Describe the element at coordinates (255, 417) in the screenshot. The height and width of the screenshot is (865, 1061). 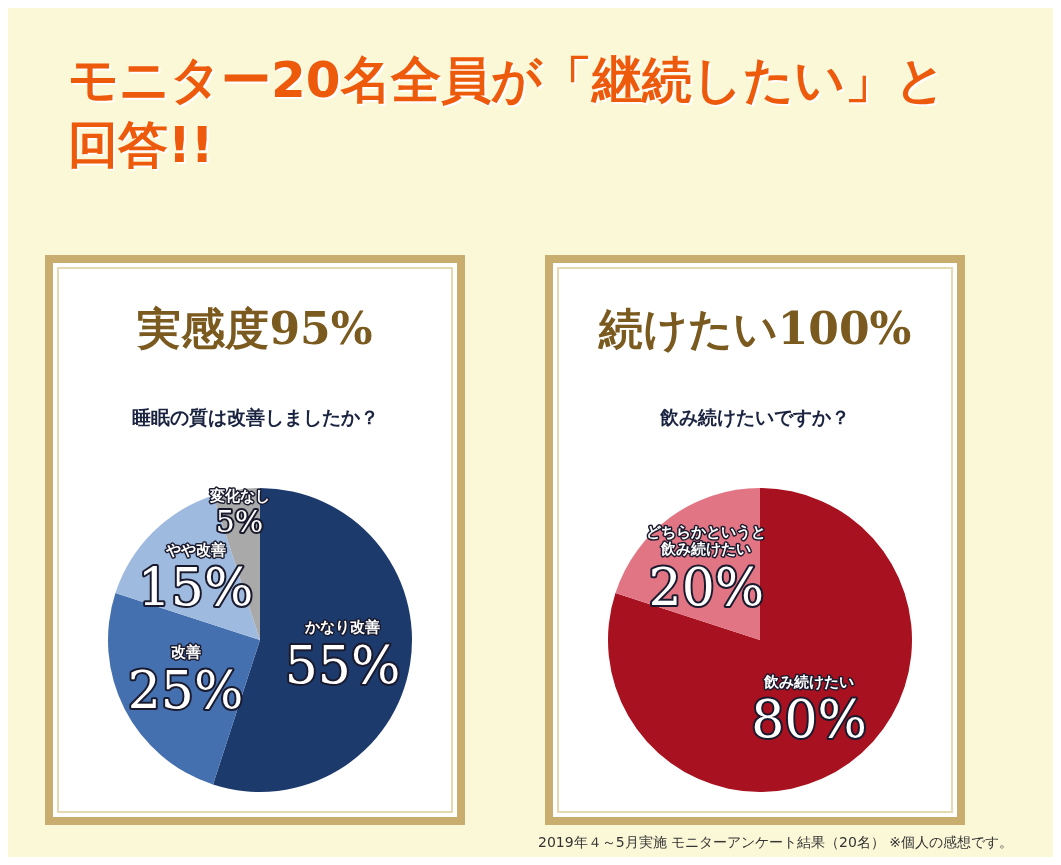
I see `chart-subtitle: 睡眠の質は改善しましたか？` at that location.